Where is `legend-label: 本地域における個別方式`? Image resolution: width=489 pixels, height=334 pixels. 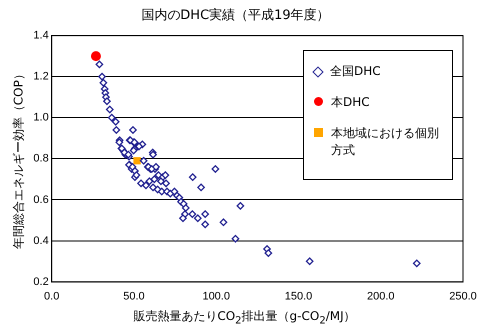
legend-label: 本地域における個別方式 is located at coordinates (385, 141).